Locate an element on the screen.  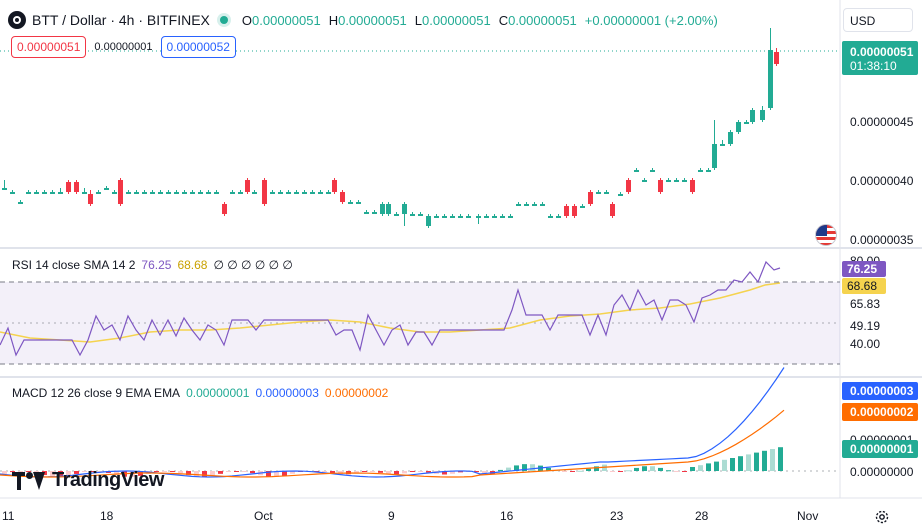
time-tick-oct: Oct is located at coordinates (263, 516).